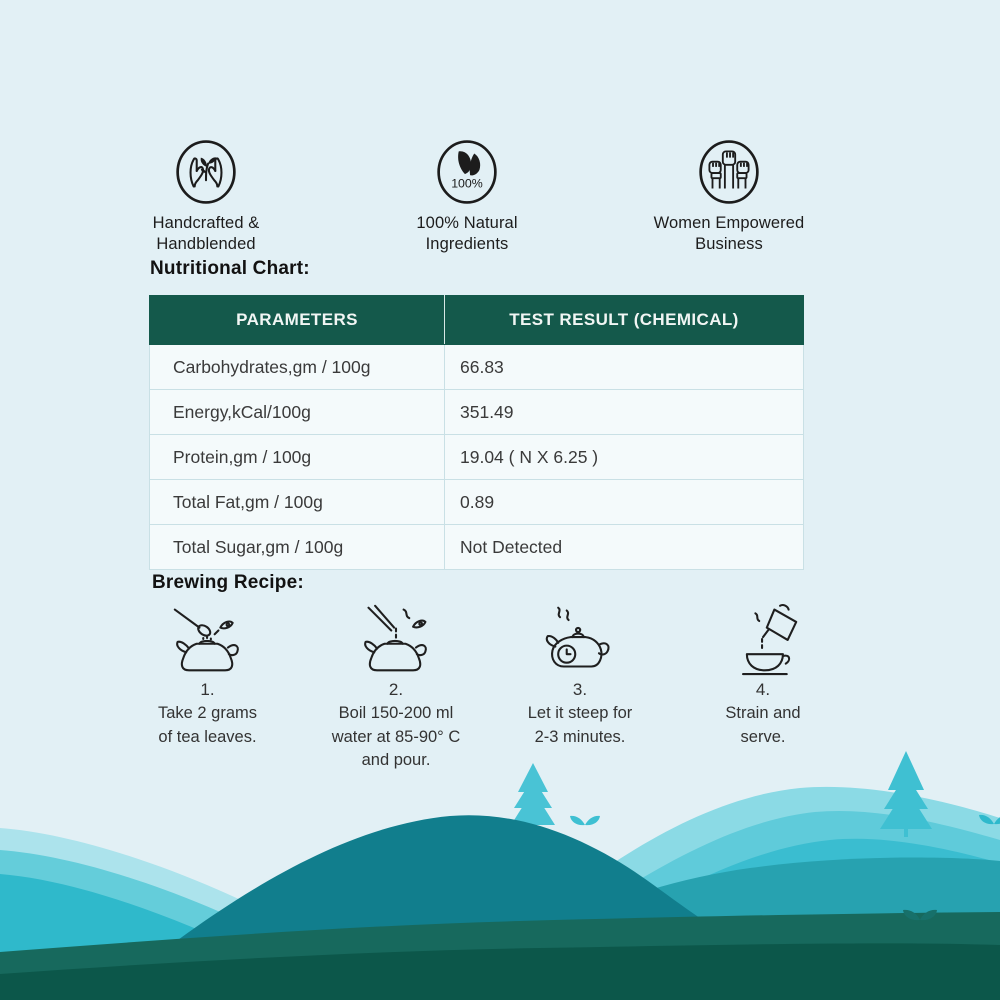 The width and height of the screenshot is (1000, 1000). Describe the element at coordinates (206, 640) in the screenshot. I see `spoon-tea-leaves-kettle-icon` at that location.